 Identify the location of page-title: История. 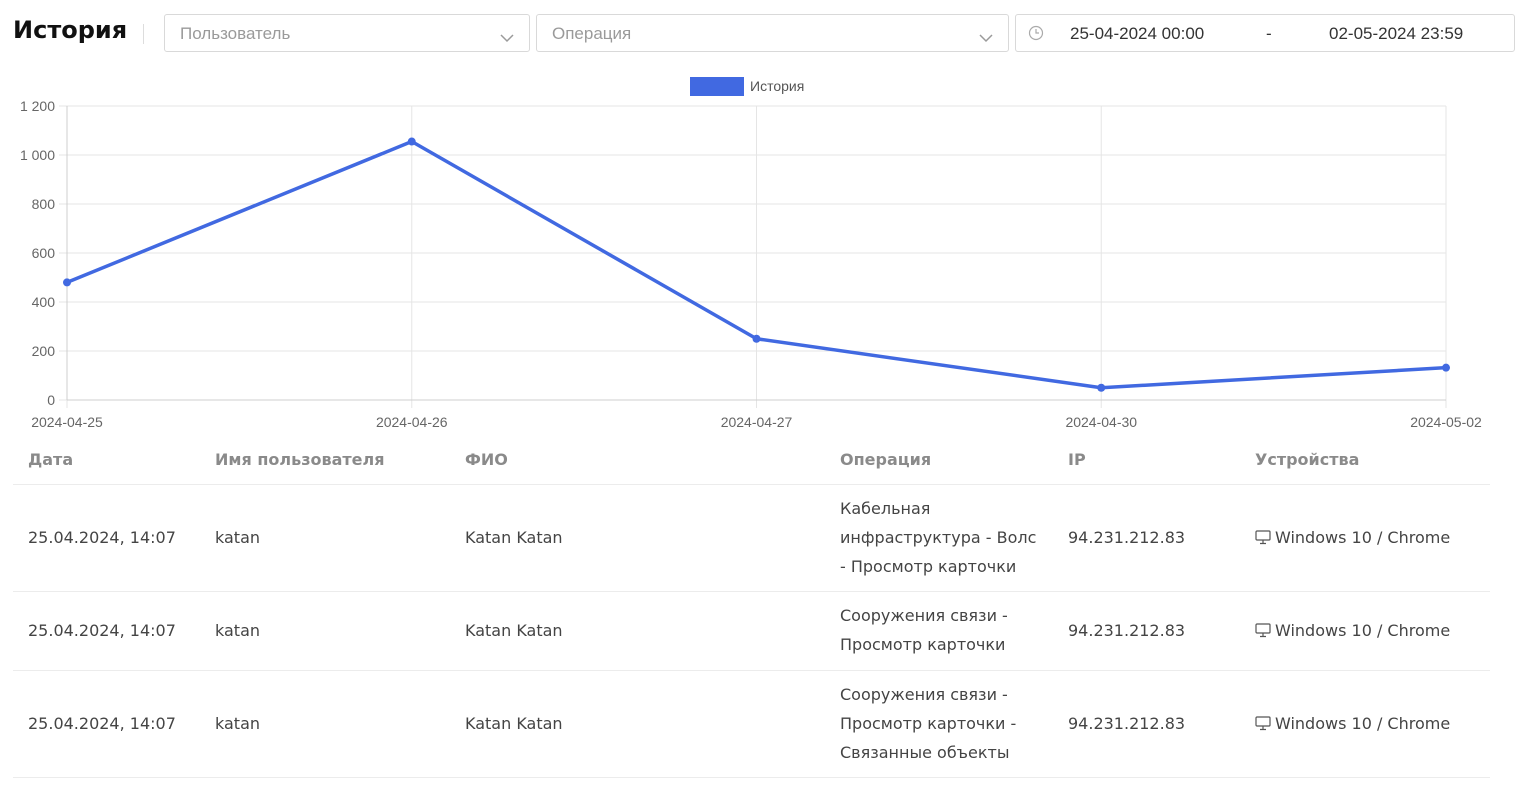
(70, 30).